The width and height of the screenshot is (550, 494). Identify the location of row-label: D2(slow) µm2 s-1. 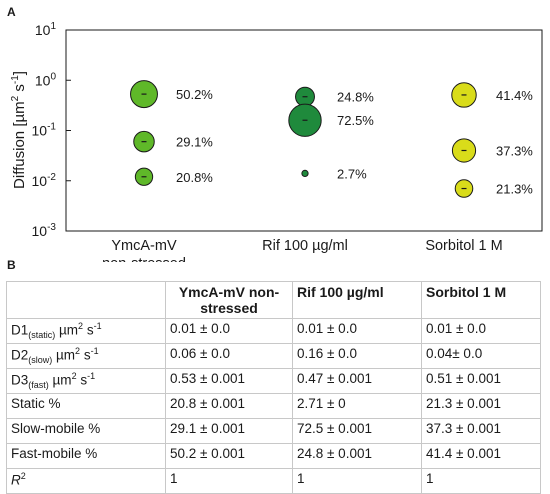
(86, 356).